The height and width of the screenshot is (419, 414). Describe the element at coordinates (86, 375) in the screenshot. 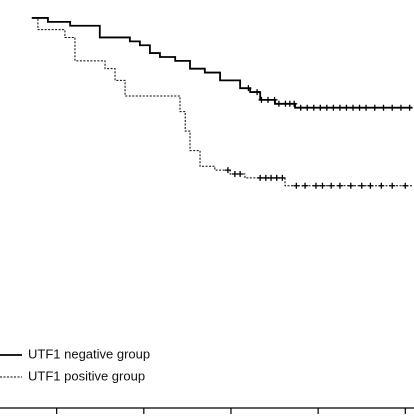

I see `legend-label: UTF1 positive group` at that location.